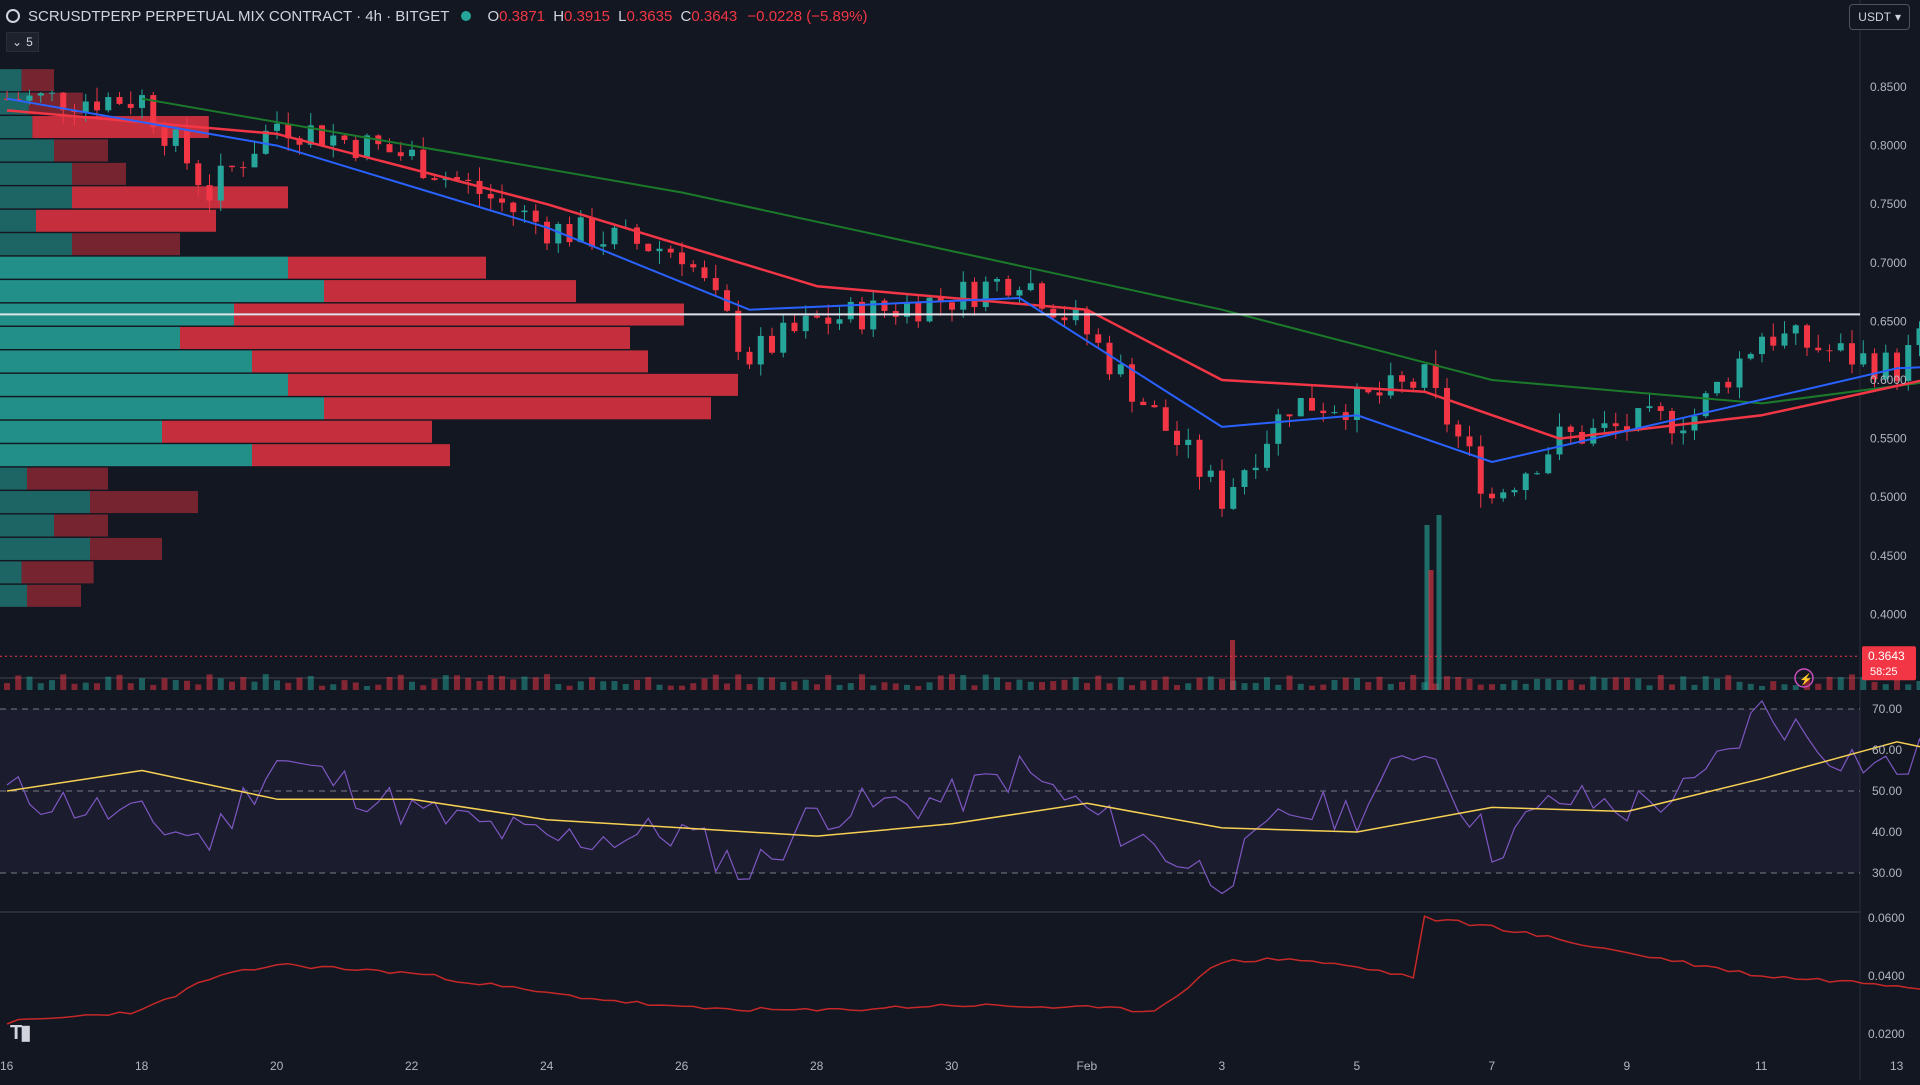  Describe the element at coordinates (1874, 17) in the screenshot. I see `currency-label: USDT` at that location.